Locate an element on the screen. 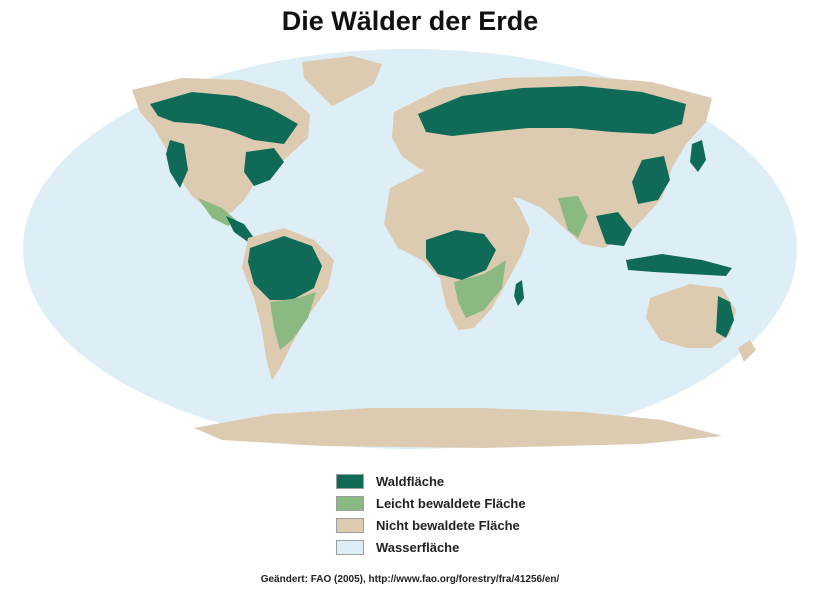 The image size is (820, 594). legend-item-water: Wasserfläche is located at coordinates (431, 547).